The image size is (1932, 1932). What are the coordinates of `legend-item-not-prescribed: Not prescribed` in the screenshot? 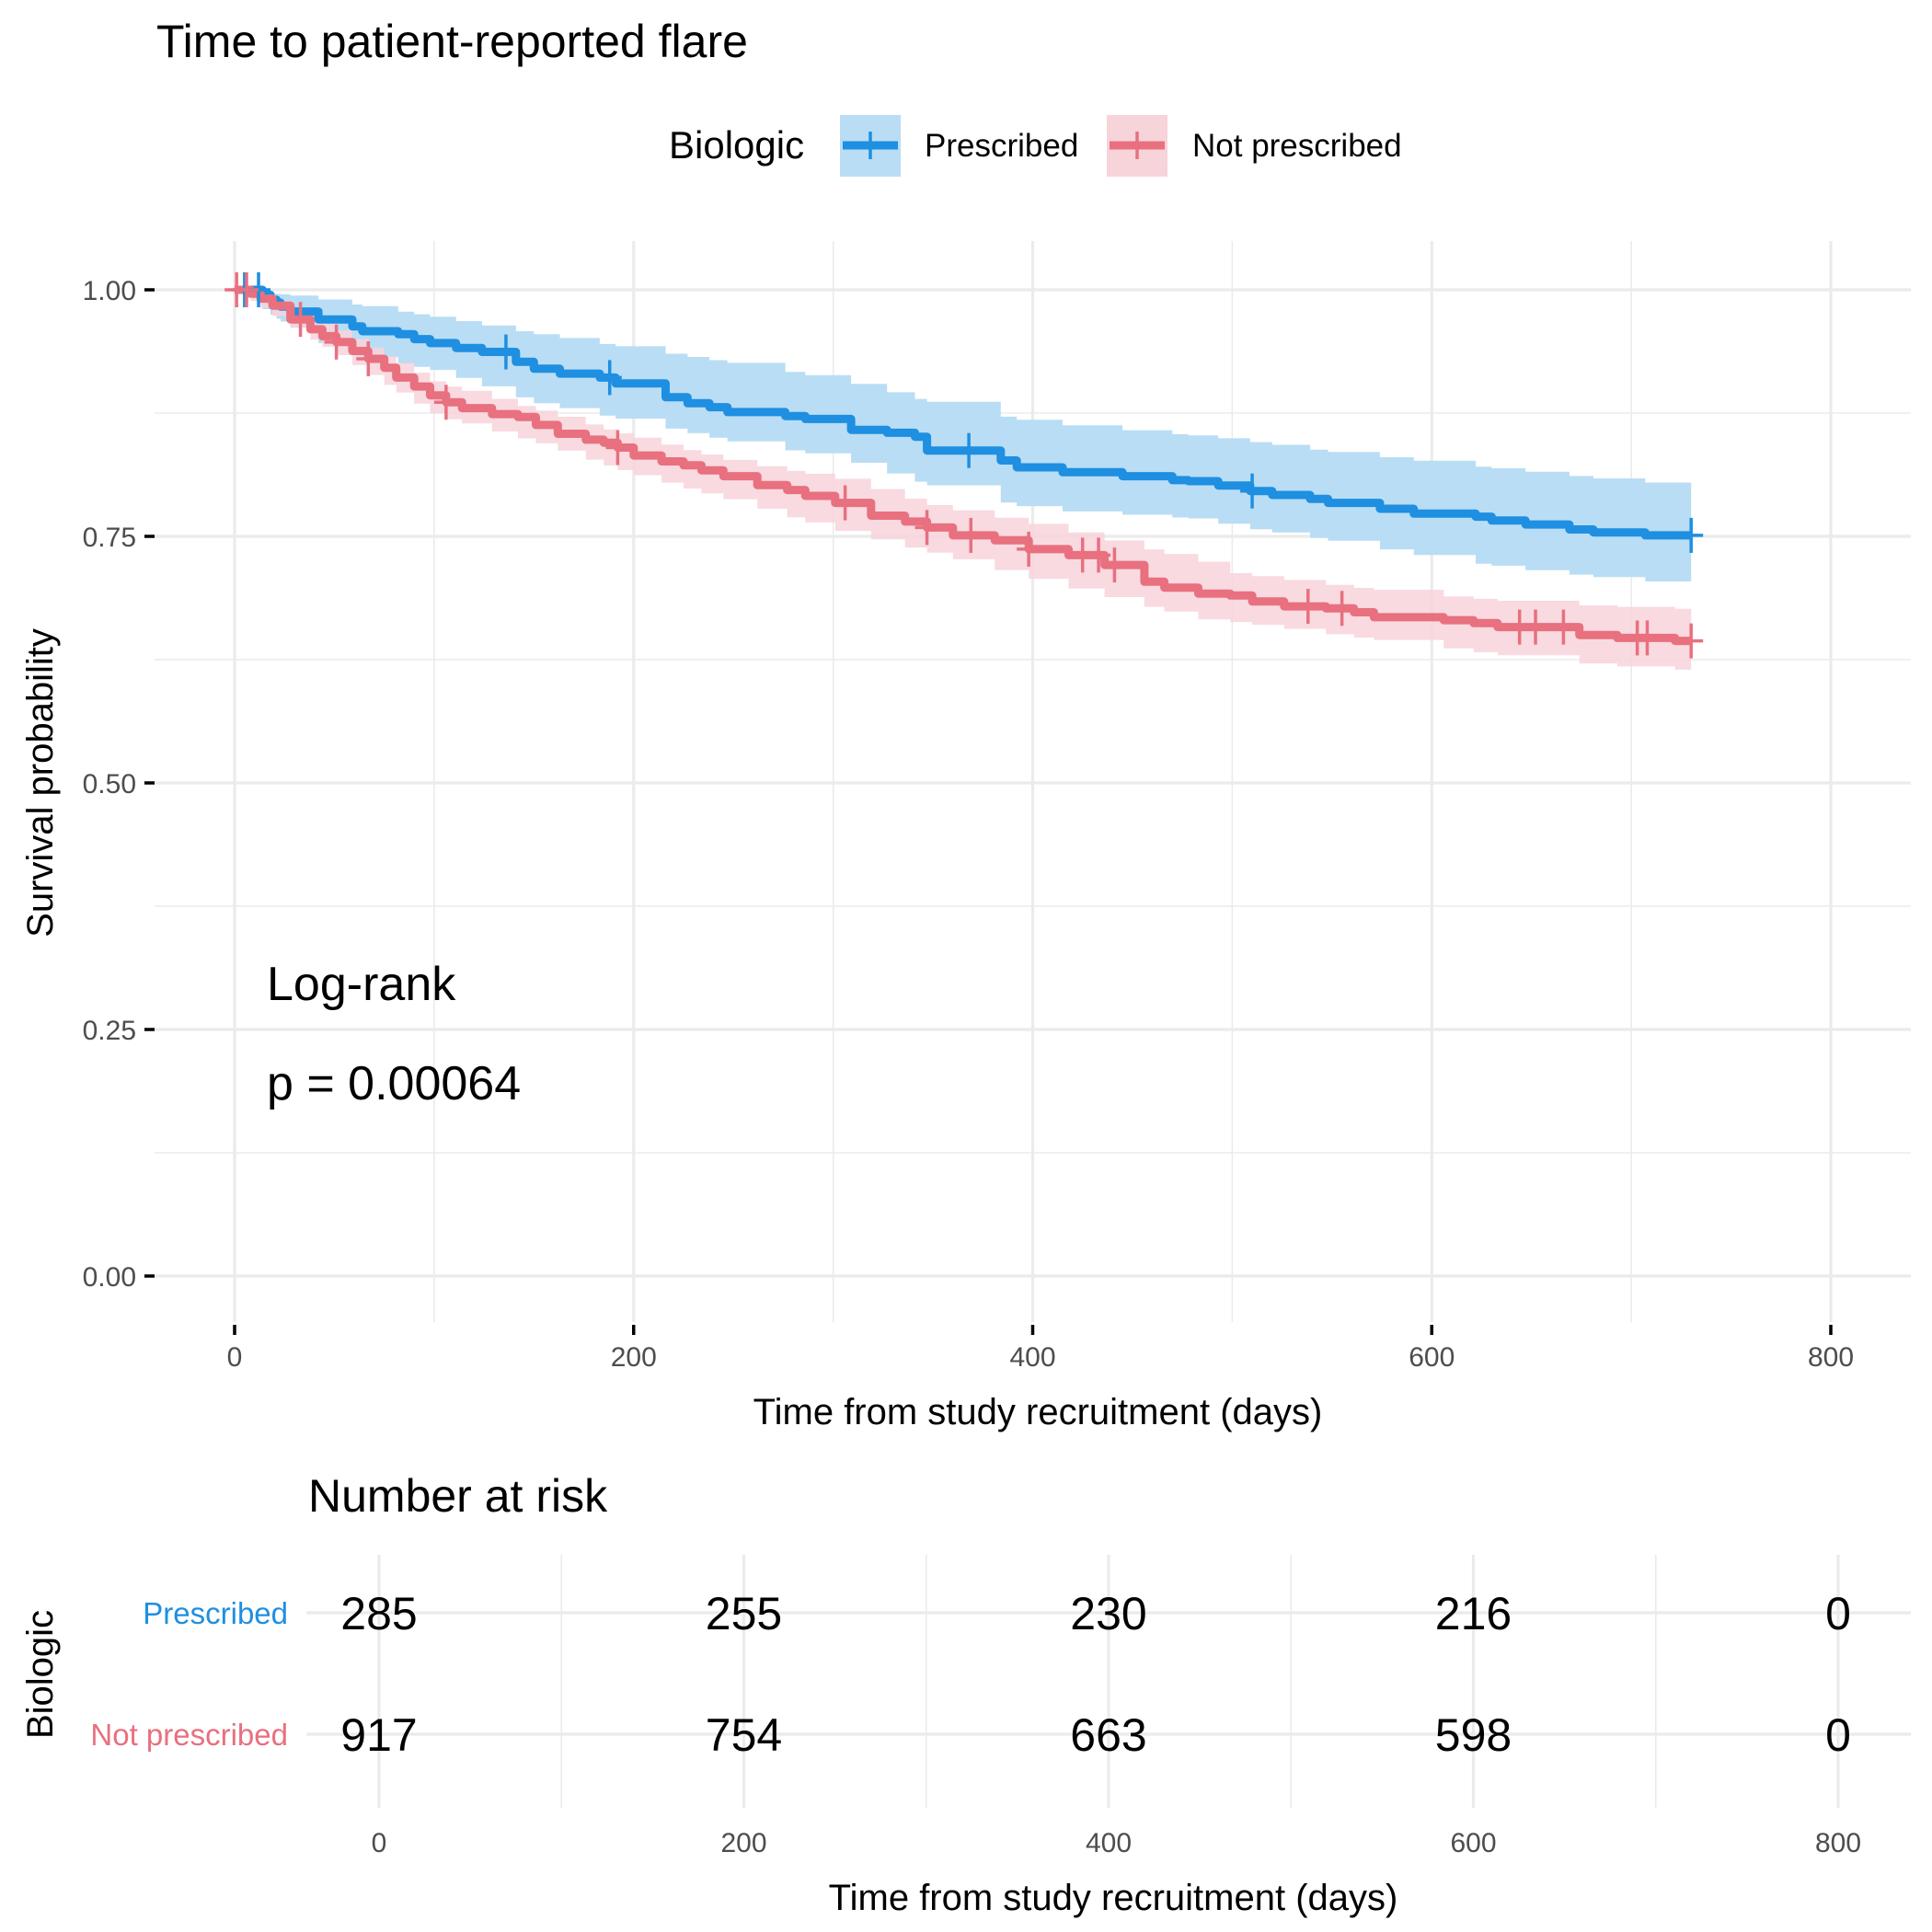 It's located at (1254, 146).